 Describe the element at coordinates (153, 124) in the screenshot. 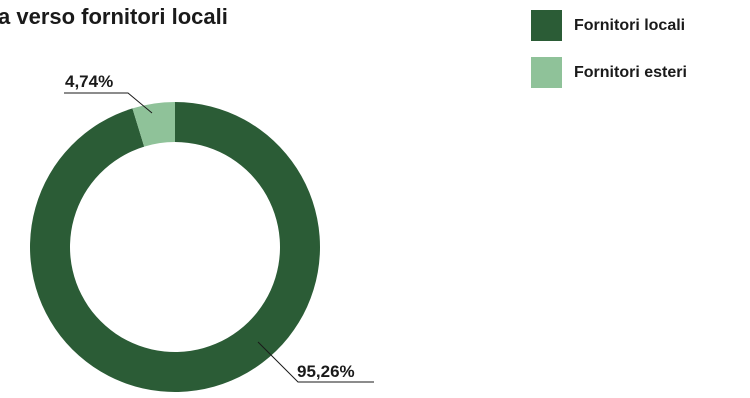

I see `donut-slice-fornitori-esteri` at that location.